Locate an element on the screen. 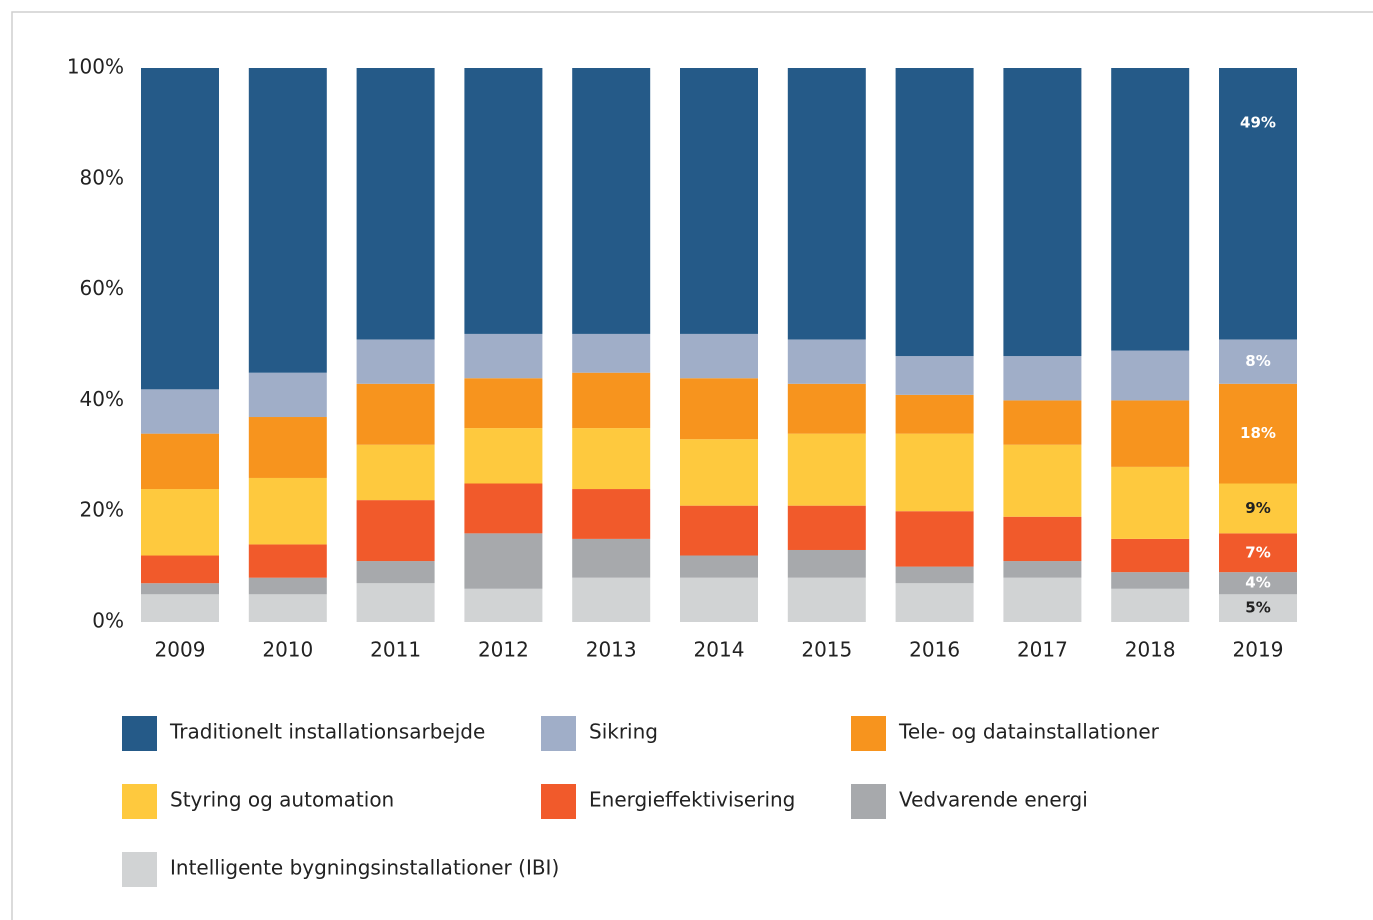 This screenshot has height=920, width=1373. data-label: 5% is located at coordinates (1257, 608).